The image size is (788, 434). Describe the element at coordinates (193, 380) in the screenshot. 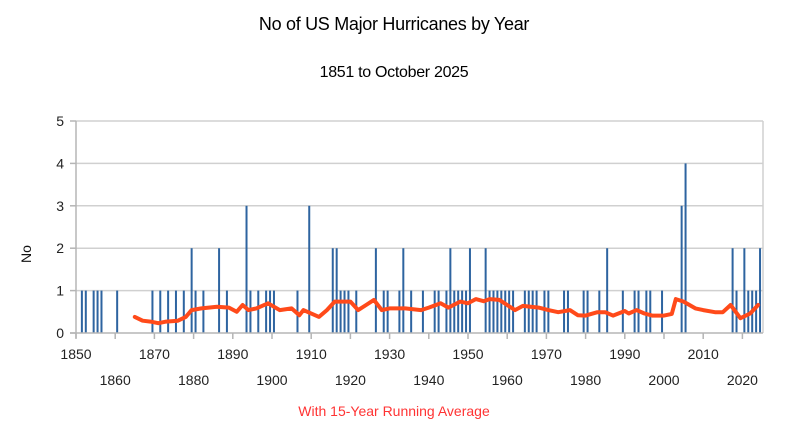

I see `x-tick-label: 1880` at that location.